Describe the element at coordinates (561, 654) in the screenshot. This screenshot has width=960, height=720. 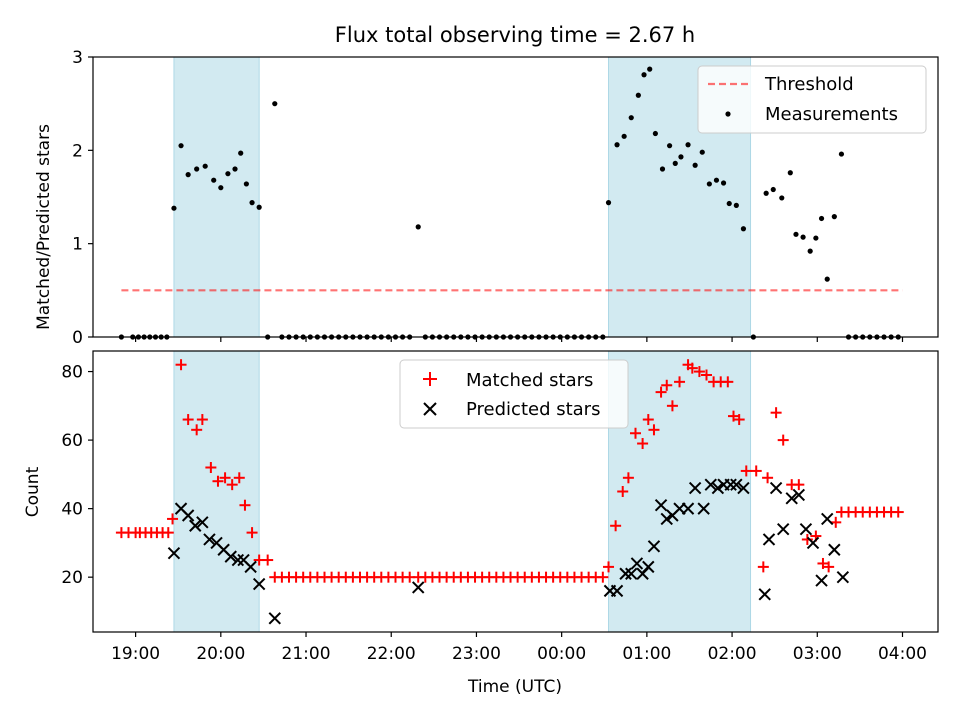
I see `x-tick-label: 00:00` at that location.